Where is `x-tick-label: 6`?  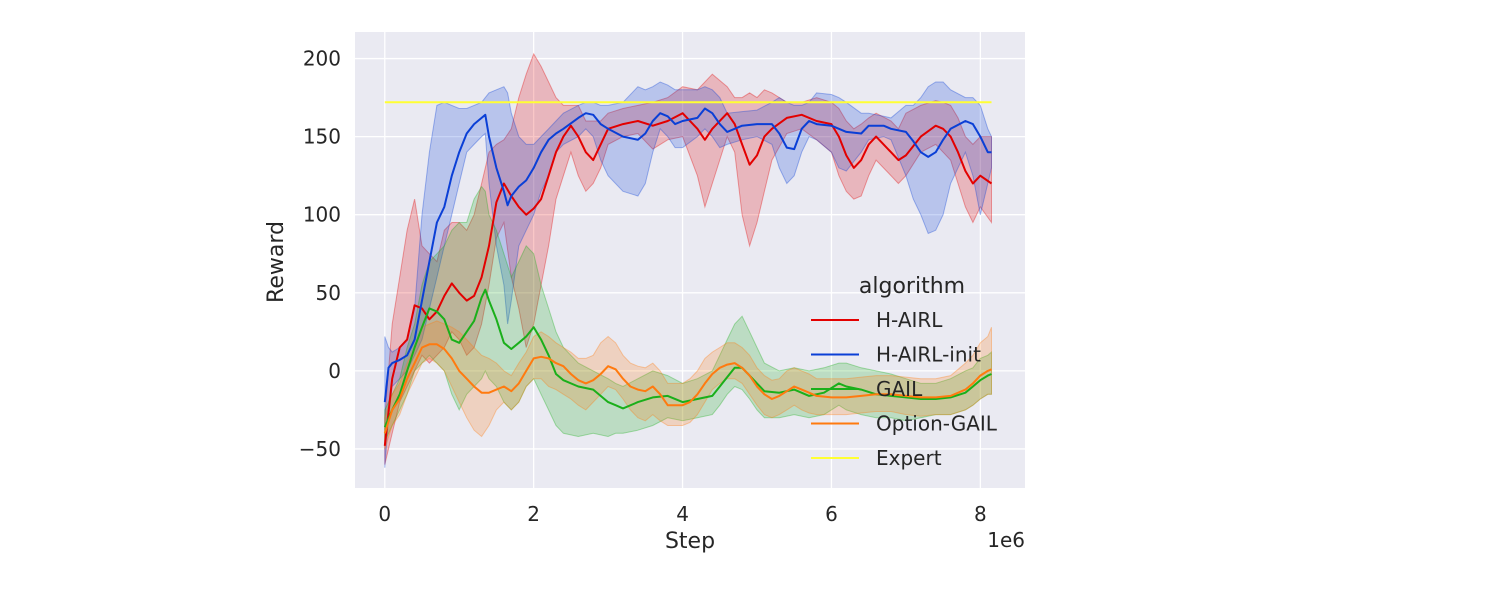 x-tick-label: 6 is located at coordinates (831, 514).